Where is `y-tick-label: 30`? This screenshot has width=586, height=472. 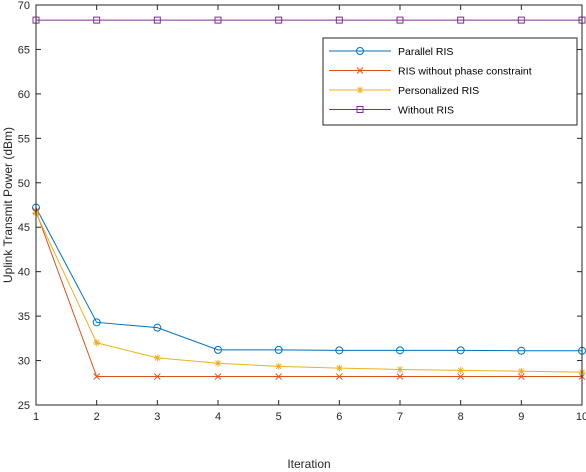
y-tick-label: 30 is located at coordinates (24, 362).